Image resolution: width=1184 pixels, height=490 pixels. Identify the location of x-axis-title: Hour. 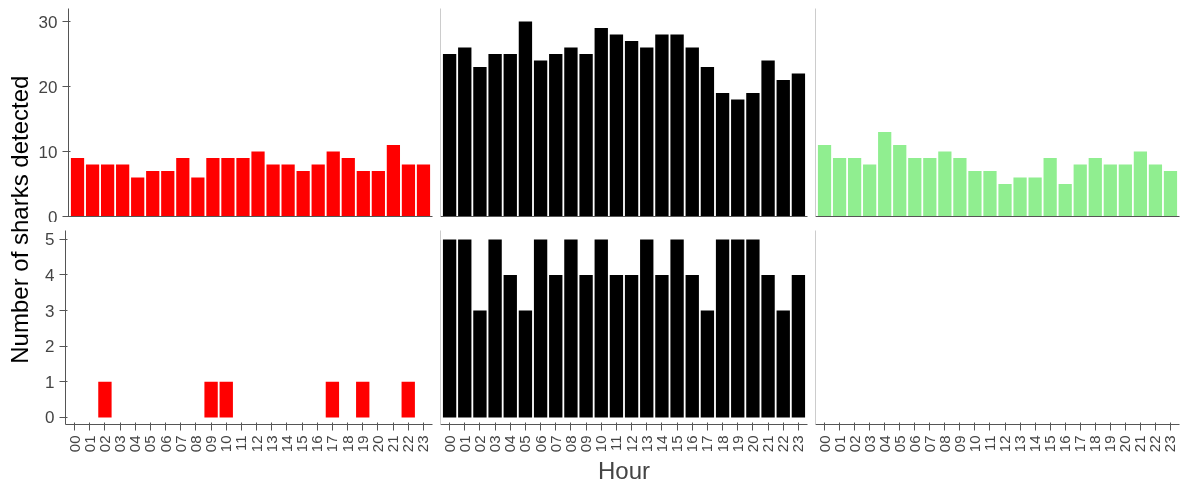
(624, 471).